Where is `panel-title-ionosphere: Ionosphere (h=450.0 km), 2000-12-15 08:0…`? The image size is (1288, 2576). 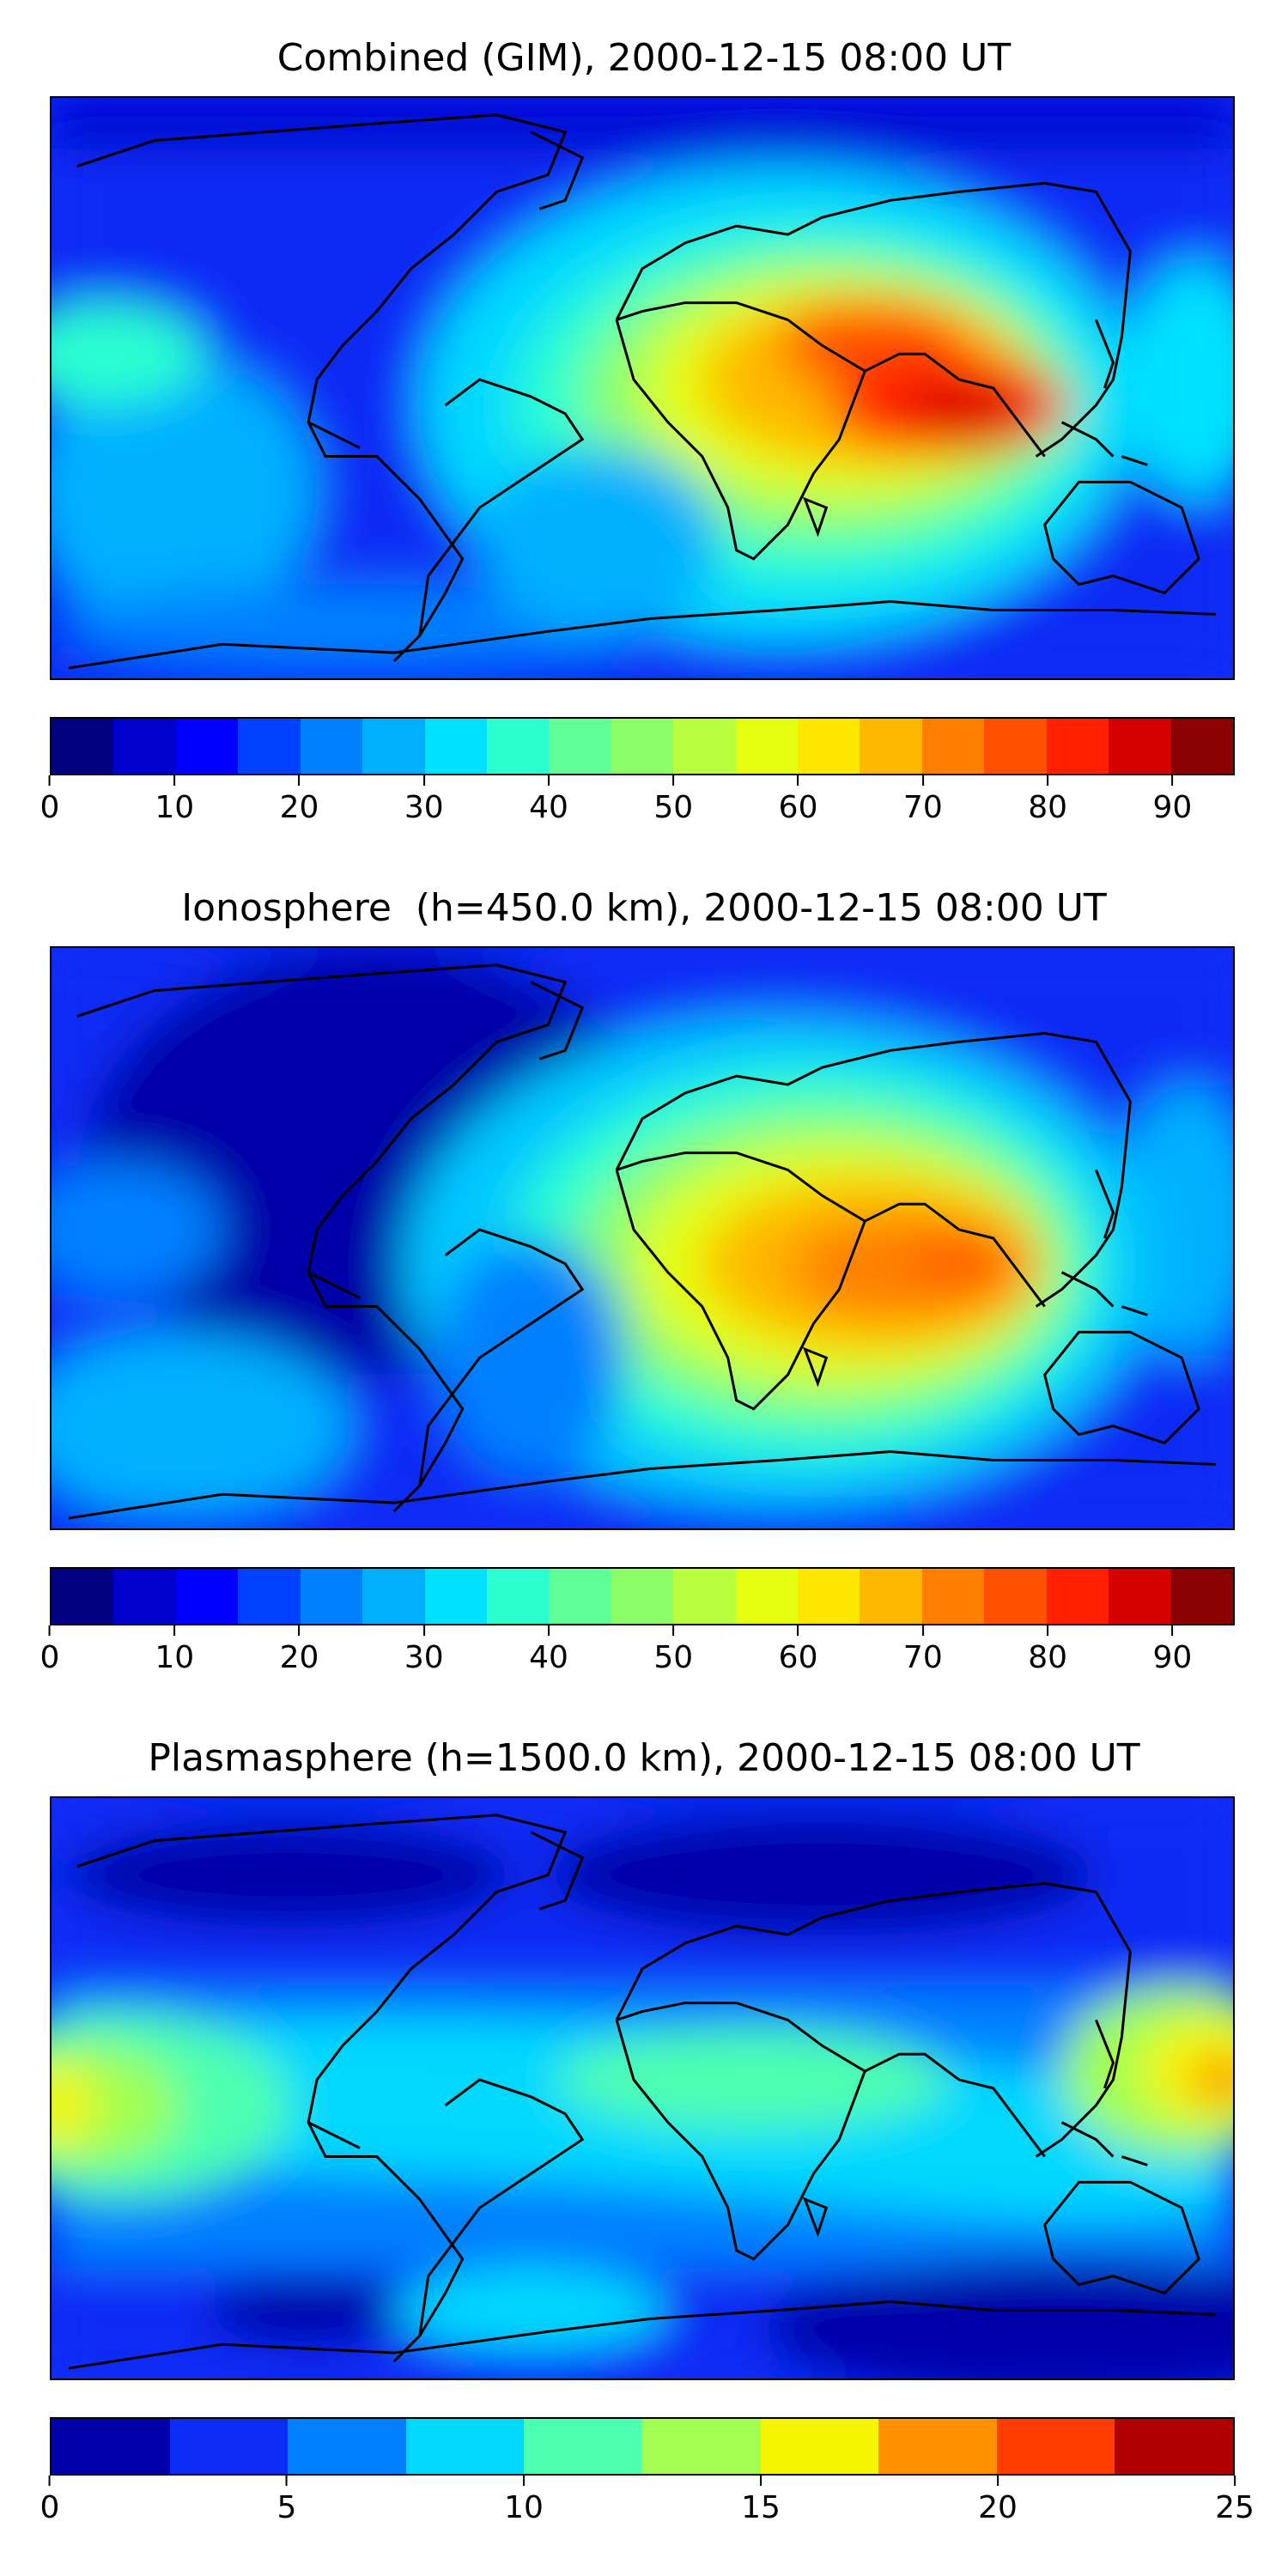
panel-title-ionosphere: Ionosphere (h=450.0 km), 2000-12-15 08:0… is located at coordinates (644, 908).